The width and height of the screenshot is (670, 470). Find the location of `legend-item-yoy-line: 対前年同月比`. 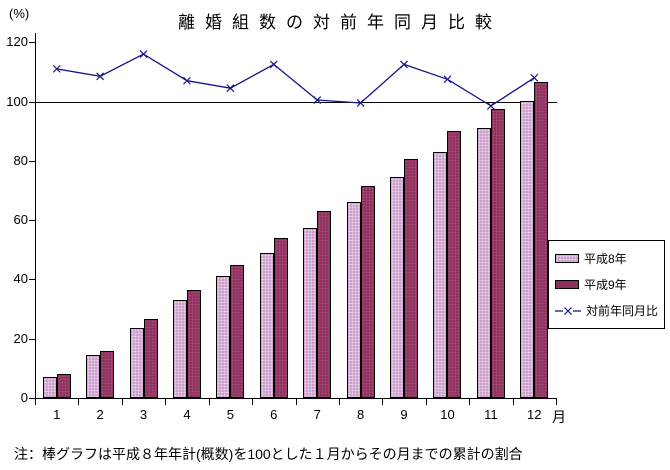

legend-item-yoy-line: 対前年同月比 is located at coordinates (608, 310).